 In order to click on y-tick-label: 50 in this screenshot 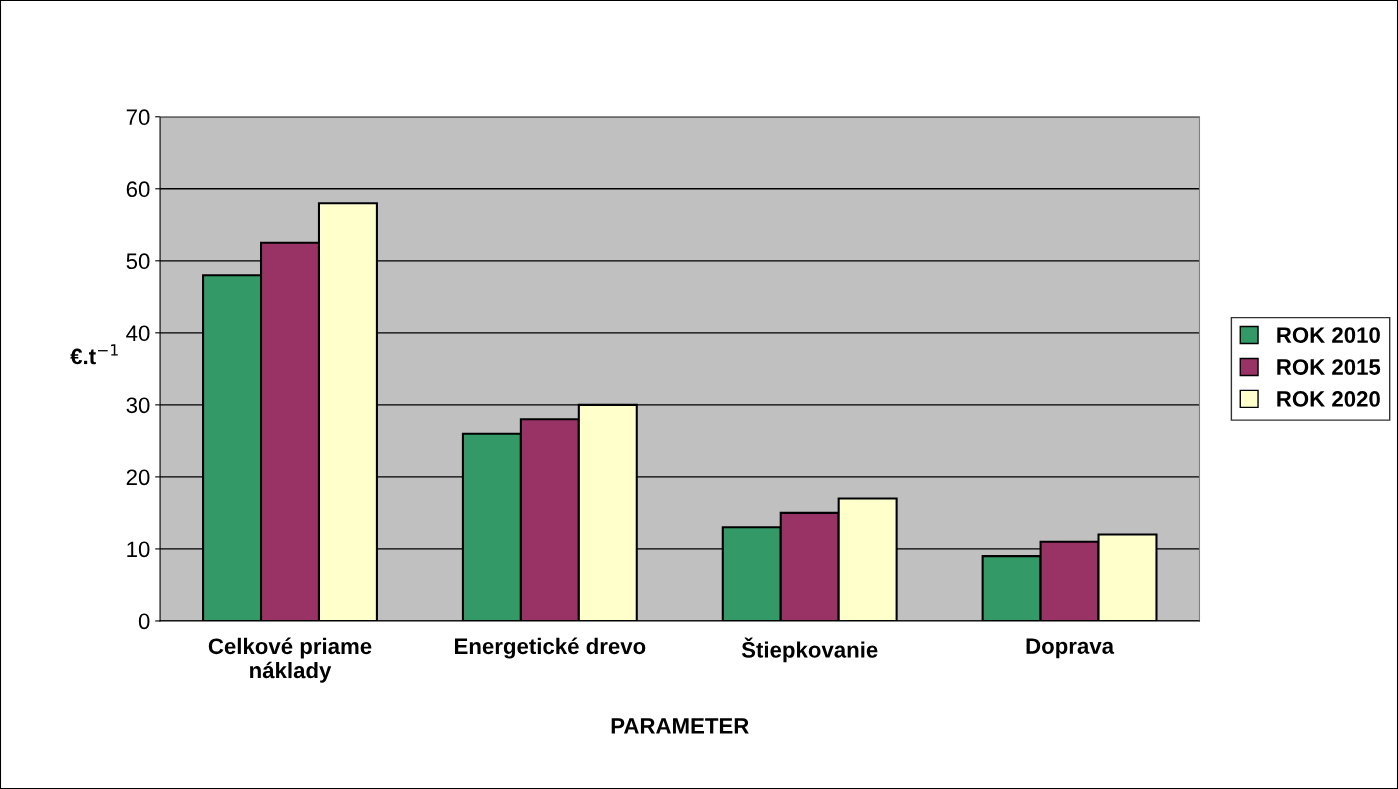, I will do `click(138, 261)`.